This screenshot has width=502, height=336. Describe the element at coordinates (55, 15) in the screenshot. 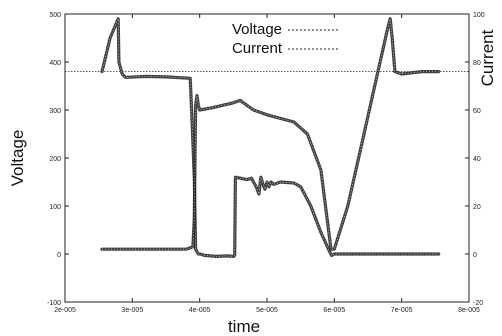

I see `y-left-tick-label: 500` at that location.